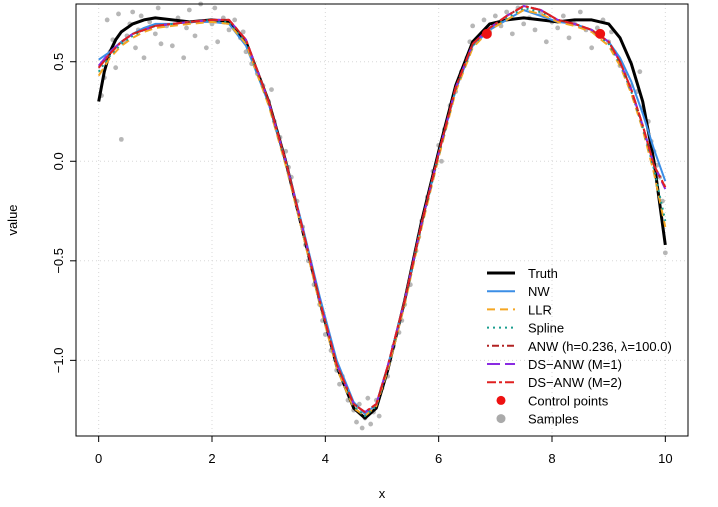  Describe the element at coordinates (546, 328) in the screenshot. I see `legend-label: Spline` at that location.